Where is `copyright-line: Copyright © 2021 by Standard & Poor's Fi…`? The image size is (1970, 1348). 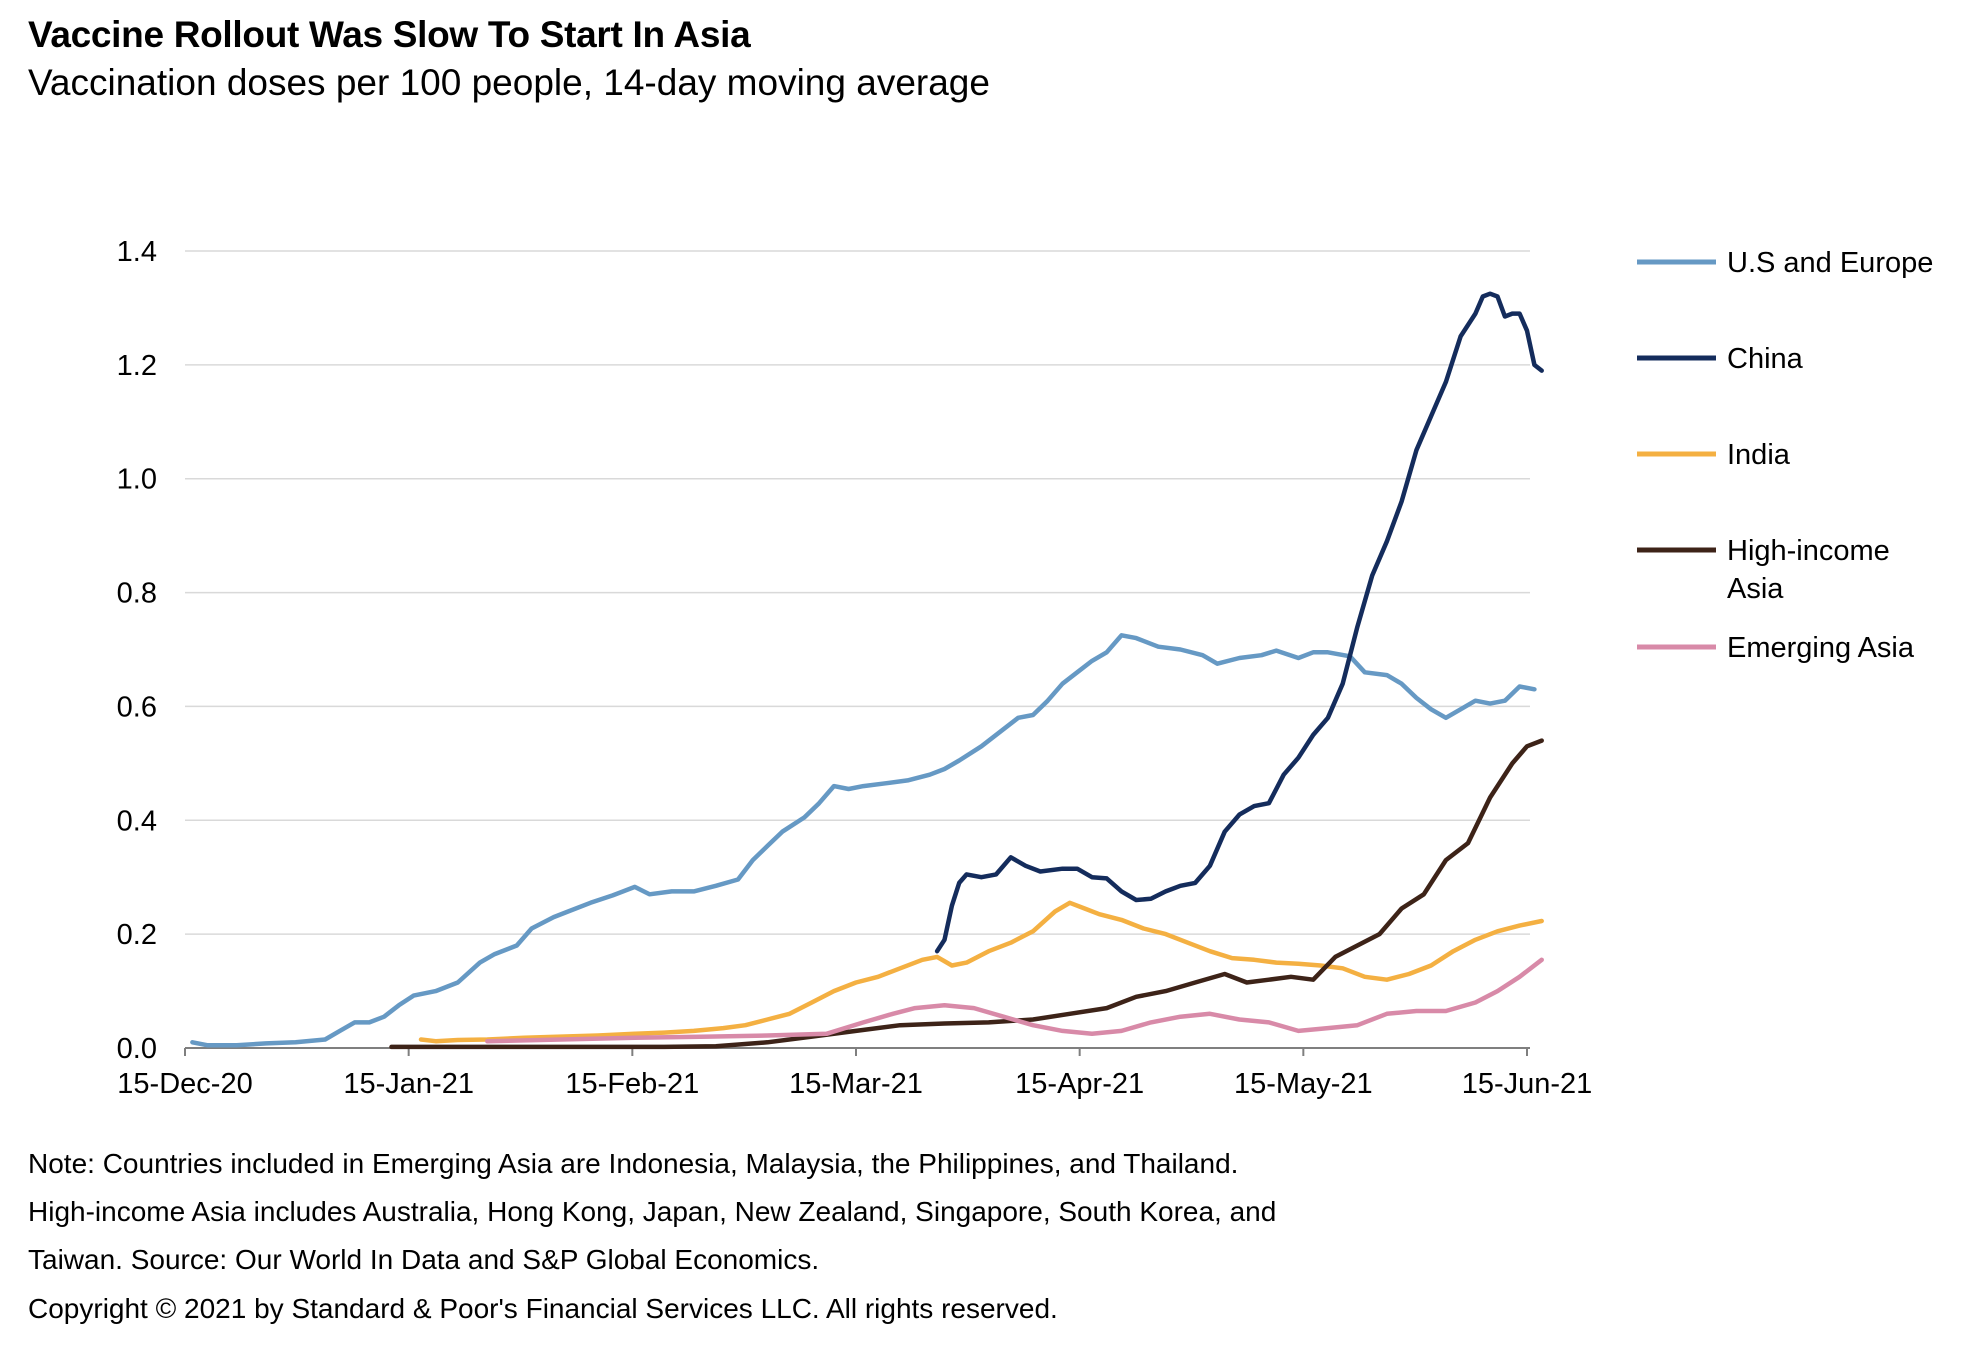
copyright-line: Copyright © 2021 by Standard & Poor's Fi… is located at coordinates (543, 1308).